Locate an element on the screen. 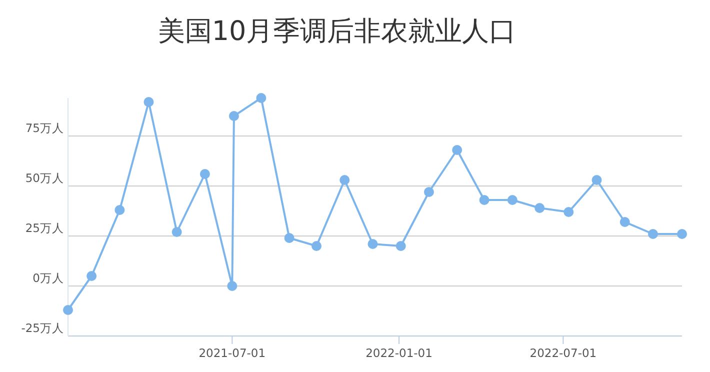 The width and height of the screenshot is (710, 372). x-tick-label: 2021-07-01 is located at coordinates (232, 353).